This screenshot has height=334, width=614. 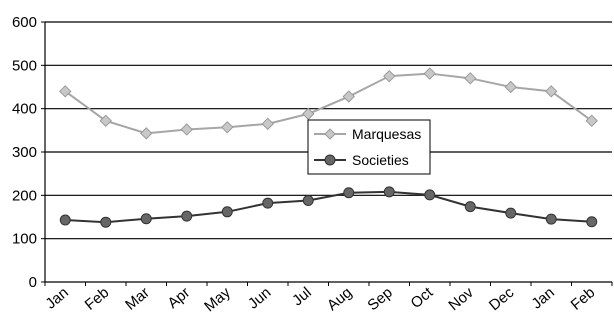 I want to click on x-tick-label: Mar, so click(x=137, y=299).